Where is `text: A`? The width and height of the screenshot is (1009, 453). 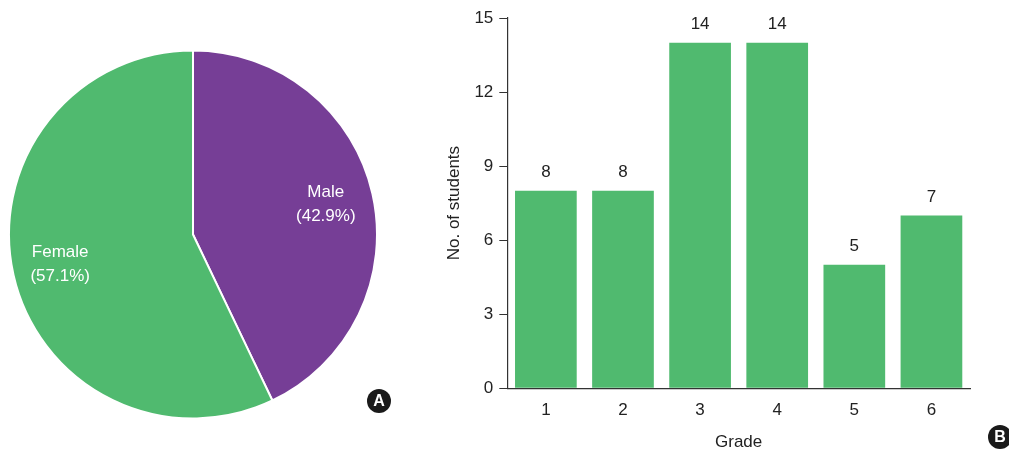
text: A is located at coordinates (379, 401).